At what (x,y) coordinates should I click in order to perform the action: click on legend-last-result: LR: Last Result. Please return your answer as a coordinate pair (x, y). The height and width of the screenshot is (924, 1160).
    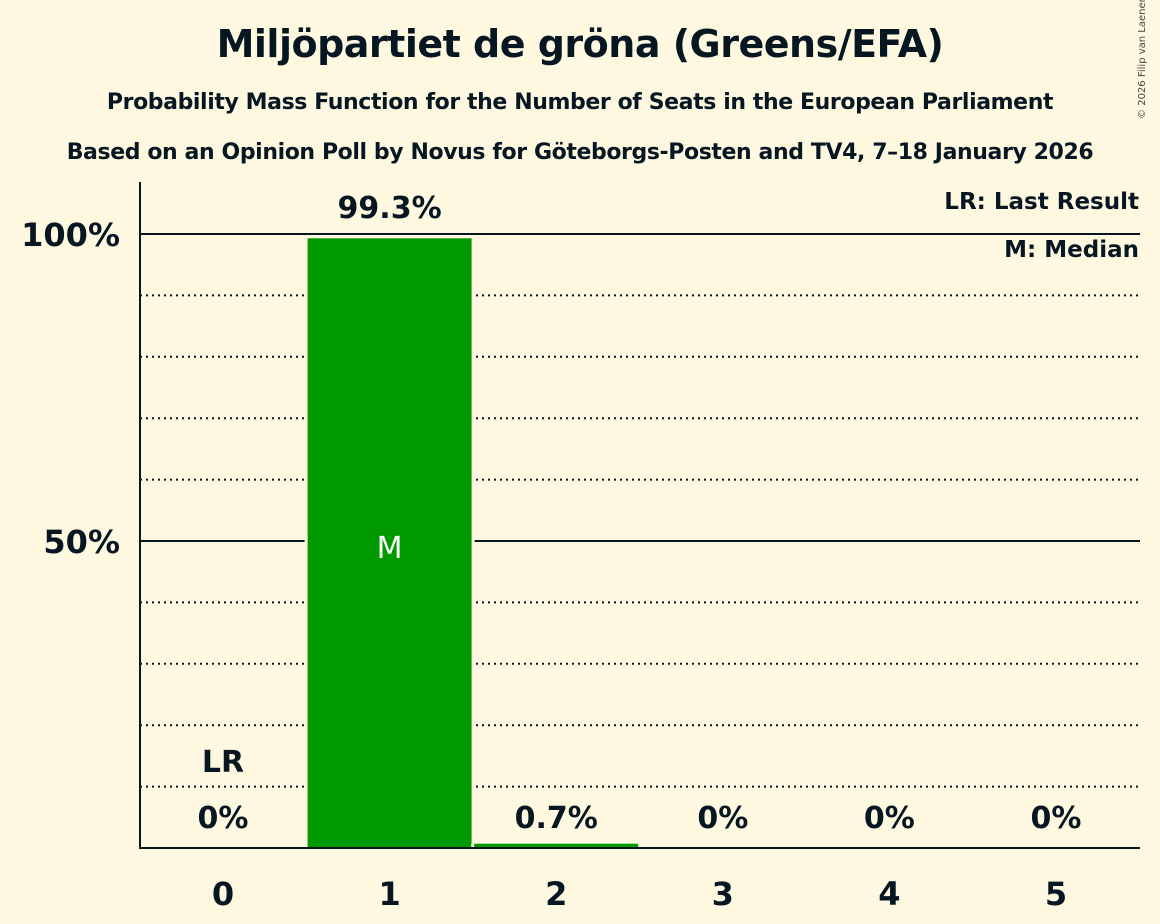
    Looking at the image, I should click on (1041, 202).